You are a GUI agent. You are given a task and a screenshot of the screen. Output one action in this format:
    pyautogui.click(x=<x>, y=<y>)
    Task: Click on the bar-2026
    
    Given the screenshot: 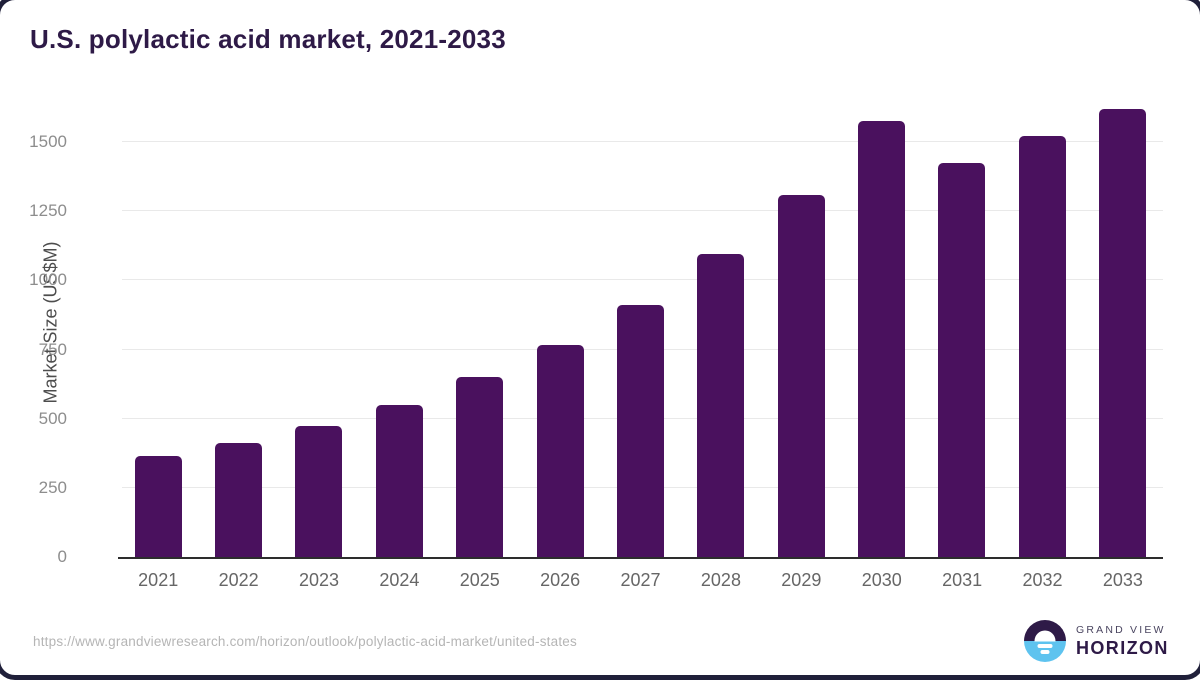 What is the action you would take?
    pyautogui.click(x=560, y=451)
    